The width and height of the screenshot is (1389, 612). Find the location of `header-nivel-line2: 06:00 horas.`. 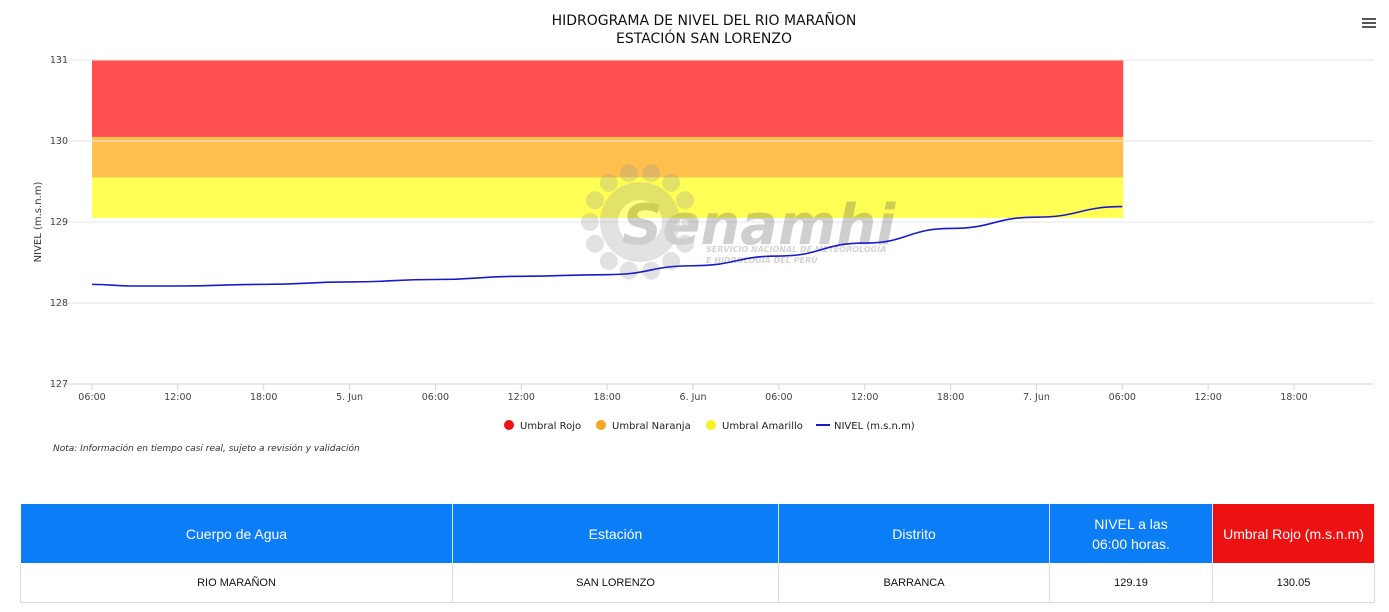

header-nivel-line2: 06:00 horas. is located at coordinates (1131, 543).